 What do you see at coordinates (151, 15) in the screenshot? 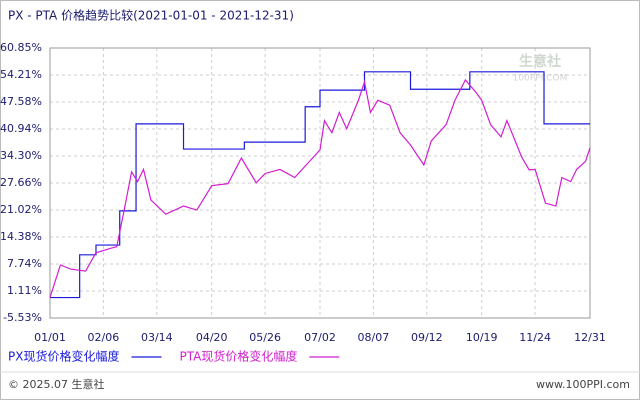
I see `chart-title: PX - PTA 价格趋势比较(2021-01-01 - 2021-12-31)` at bounding box center [151, 15].